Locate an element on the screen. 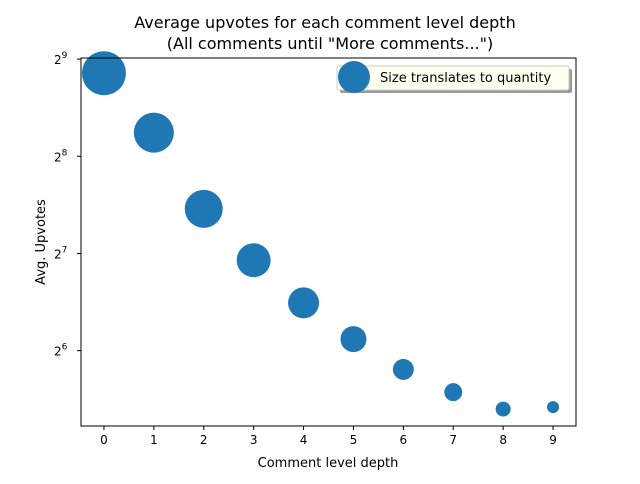 The image size is (640, 484). y-tick-label: 28 is located at coordinates (61, 156).